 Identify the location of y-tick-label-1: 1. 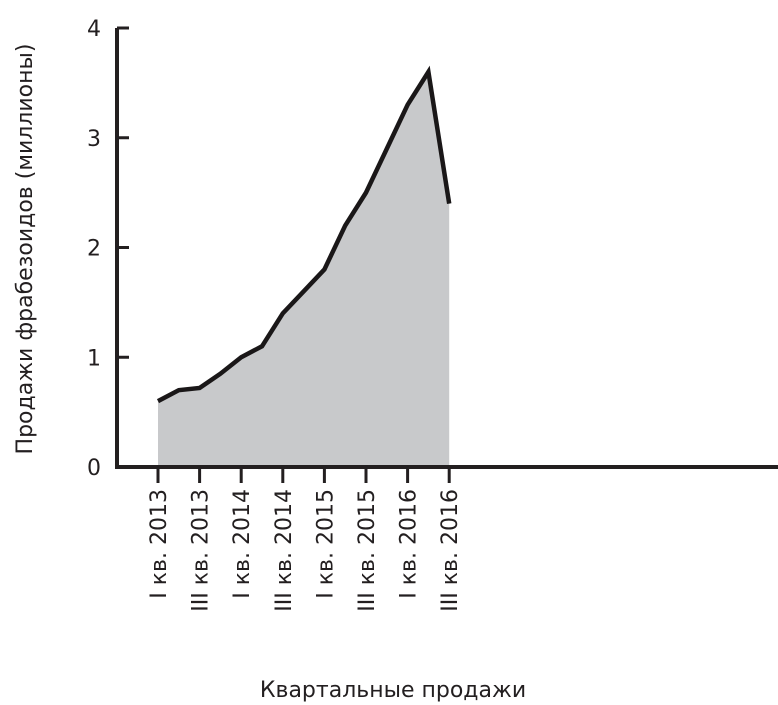
(94, 358).